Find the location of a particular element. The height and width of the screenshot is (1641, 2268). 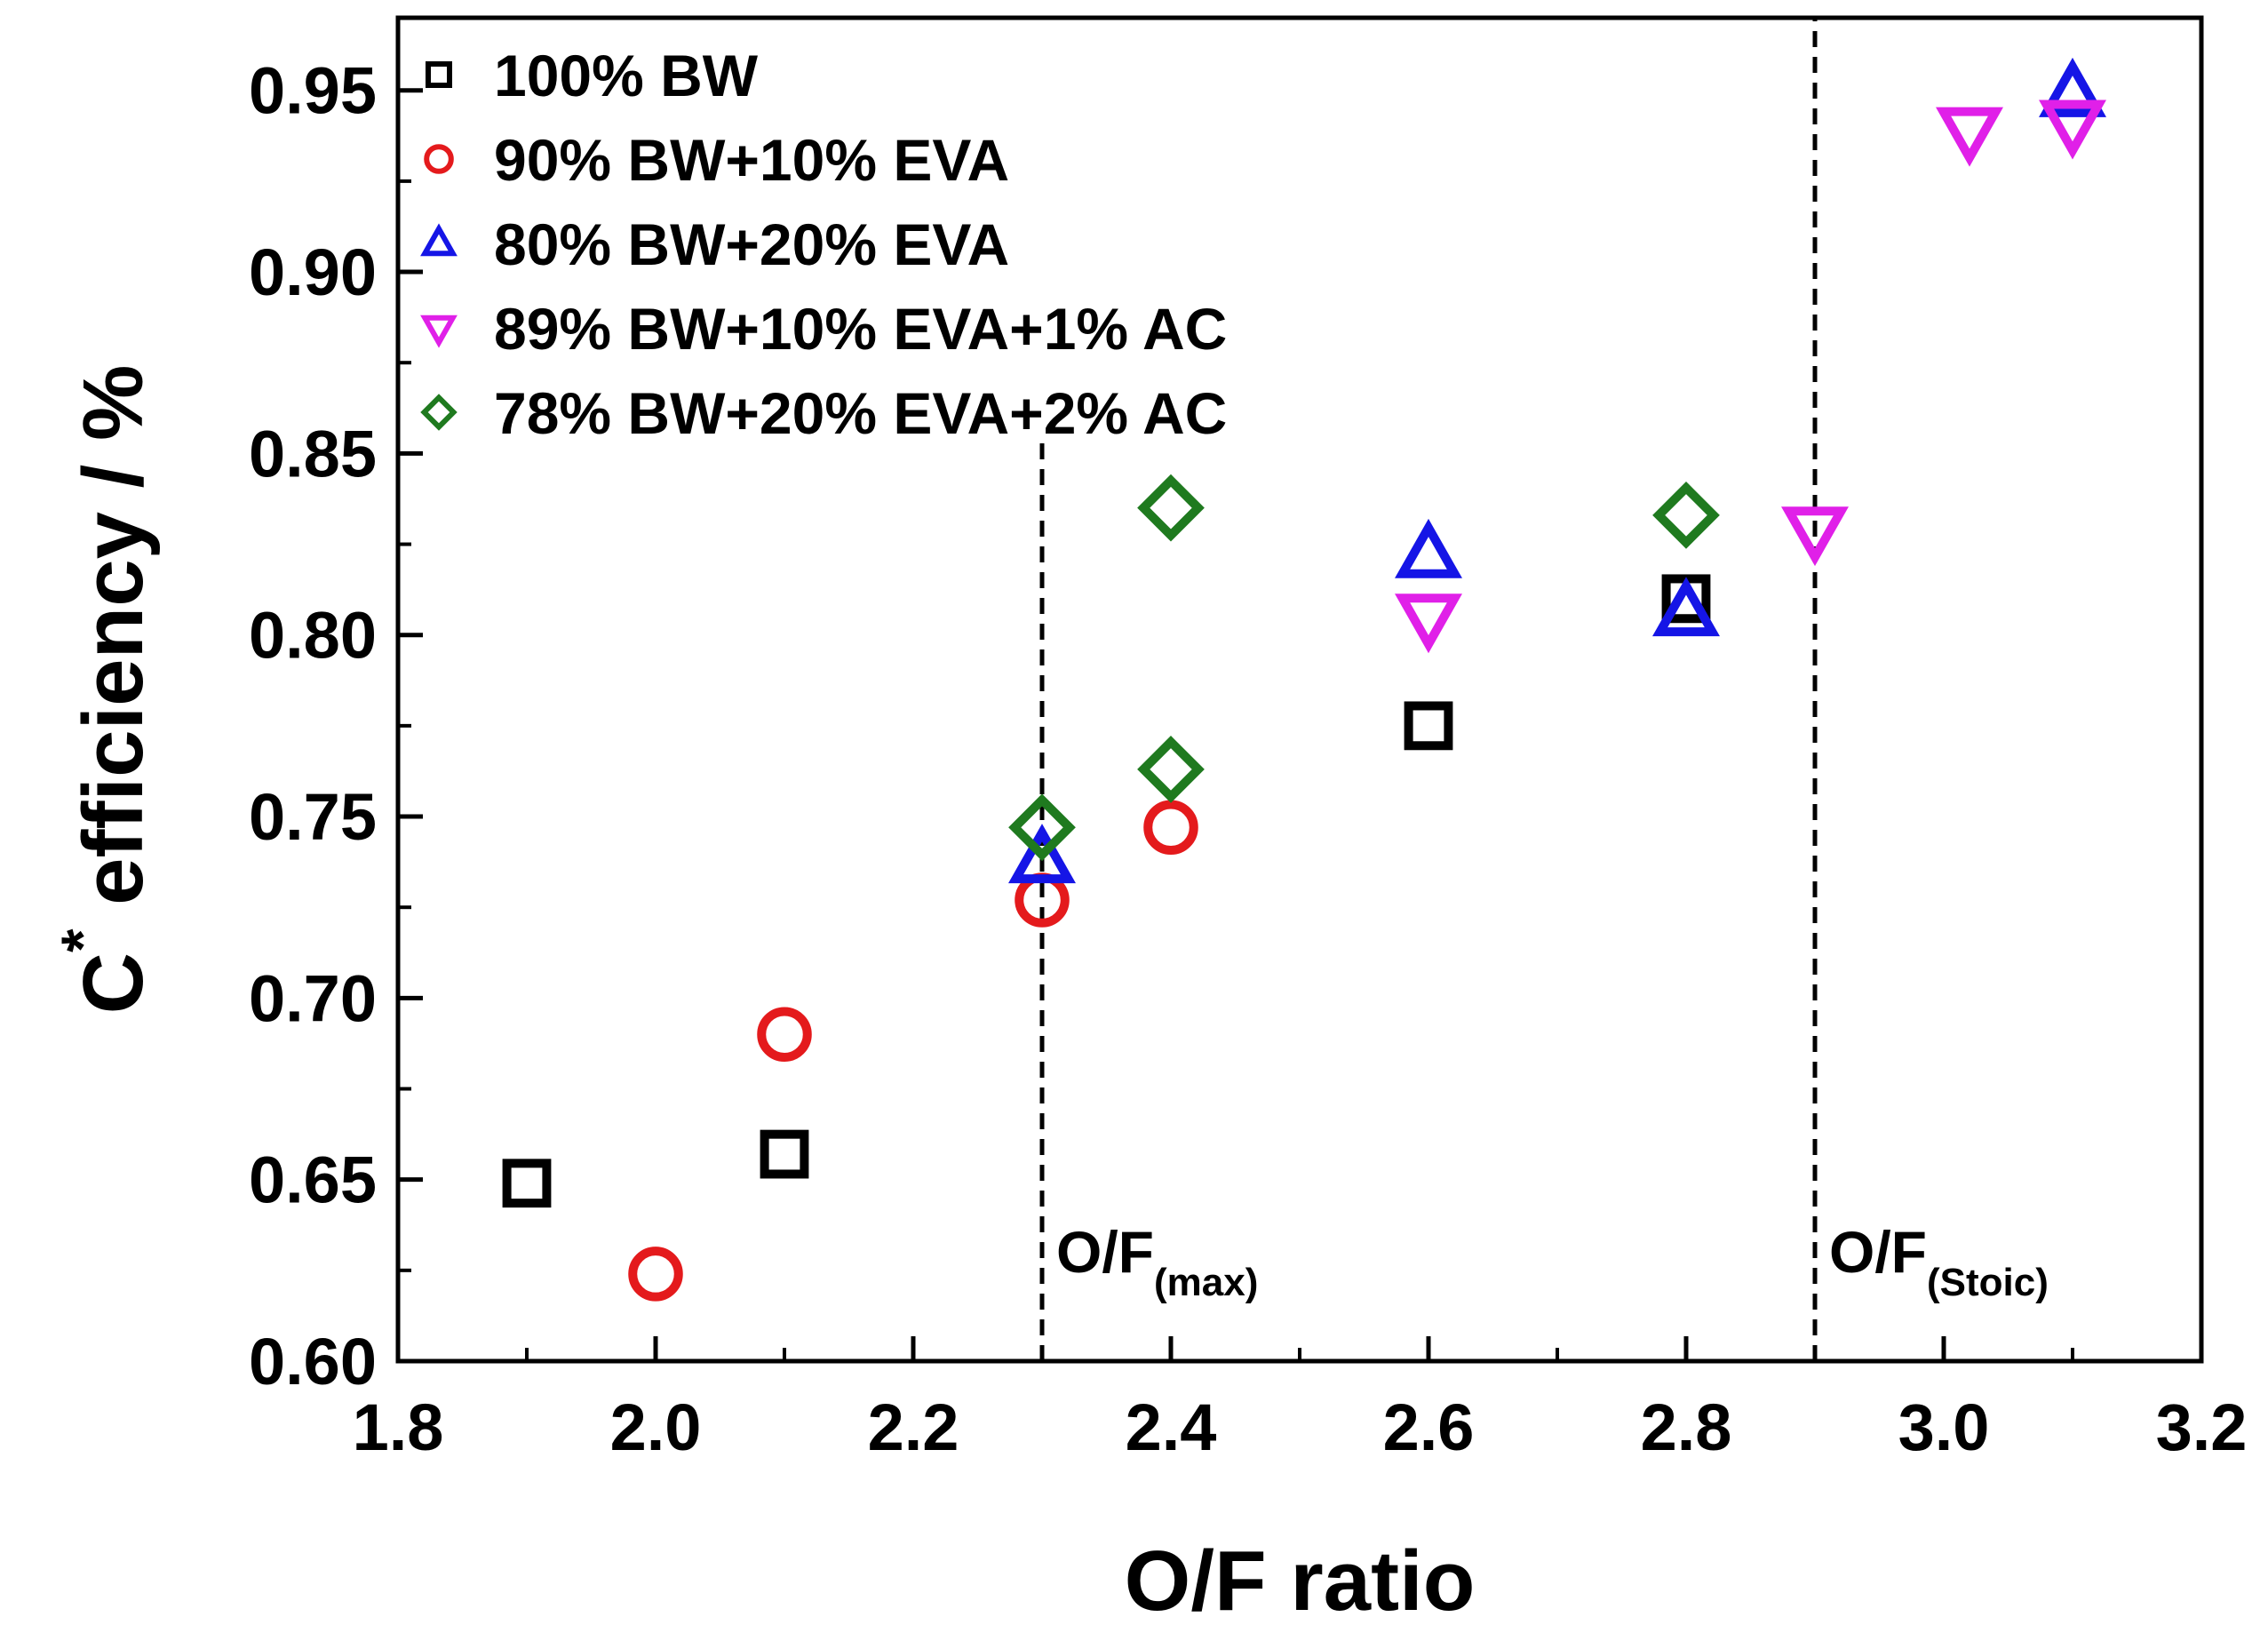

x-tick-label: 2.2 is located at coordinates (913, 1427).